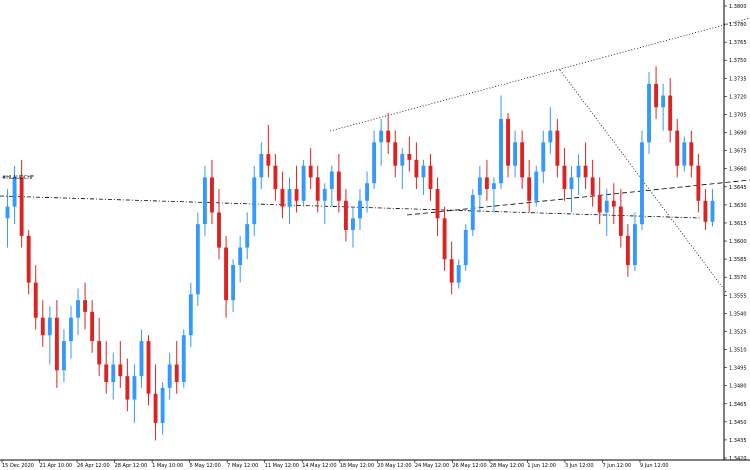 Image resolution: width=750 pixels, height=470 pixels. I want to click on y-tick-label: 1.3450, so click(738, 423).